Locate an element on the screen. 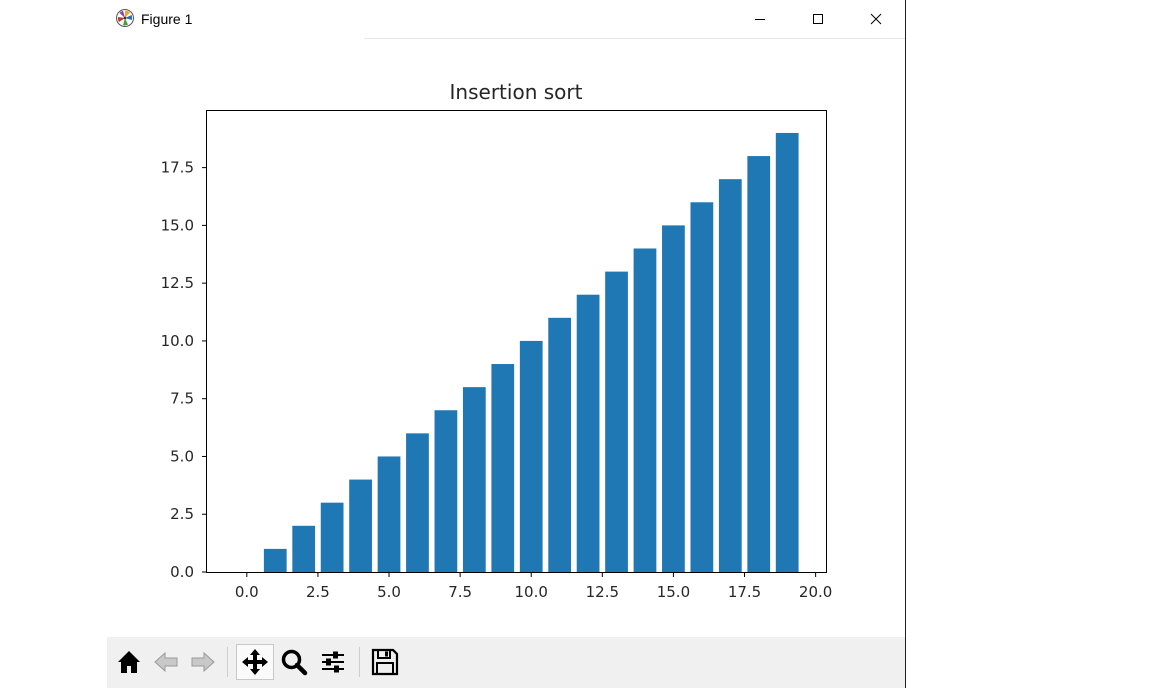  window-title: Figure 1 is located at coordinates (167, 19).